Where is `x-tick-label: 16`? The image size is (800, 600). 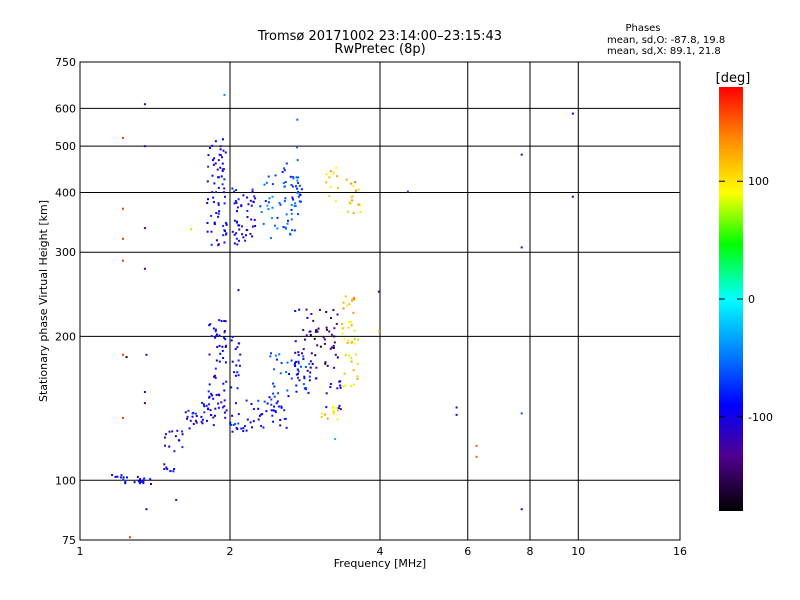 x-tick-label: 16 is located at coordinates (680, 551).